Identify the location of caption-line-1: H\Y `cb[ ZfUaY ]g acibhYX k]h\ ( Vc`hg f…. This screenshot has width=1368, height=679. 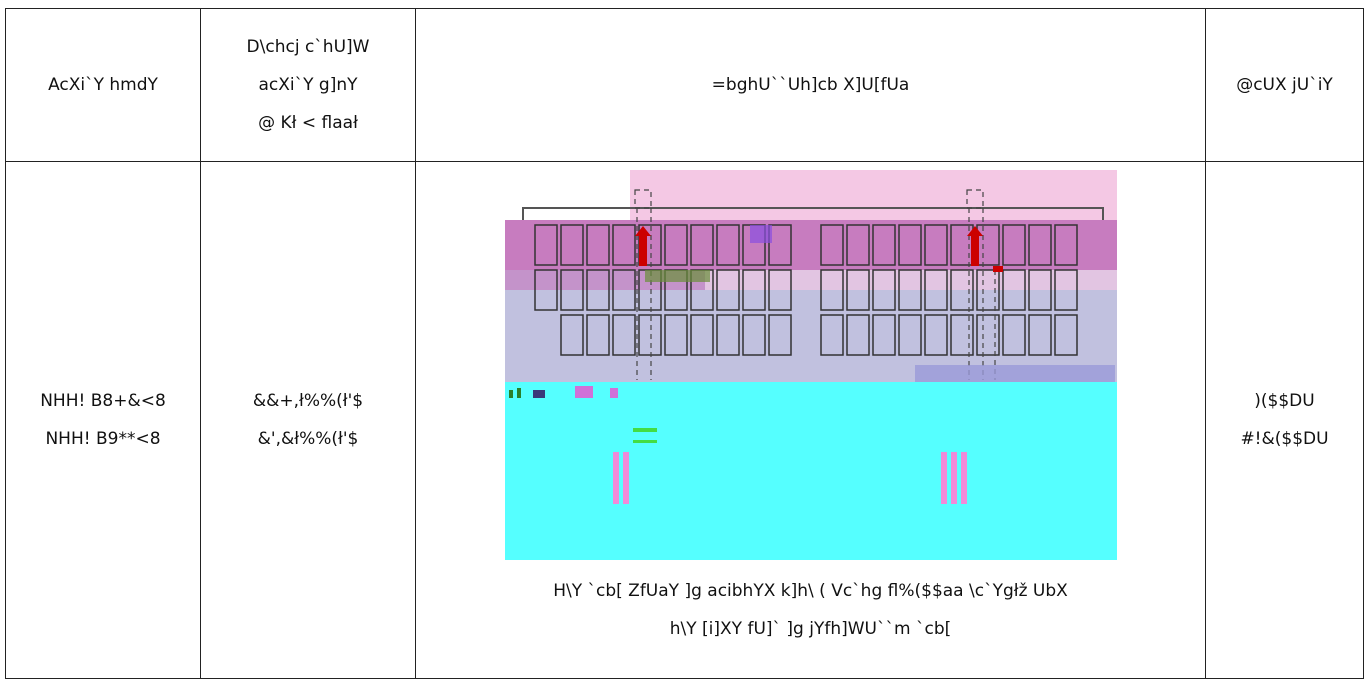
(810, 591).